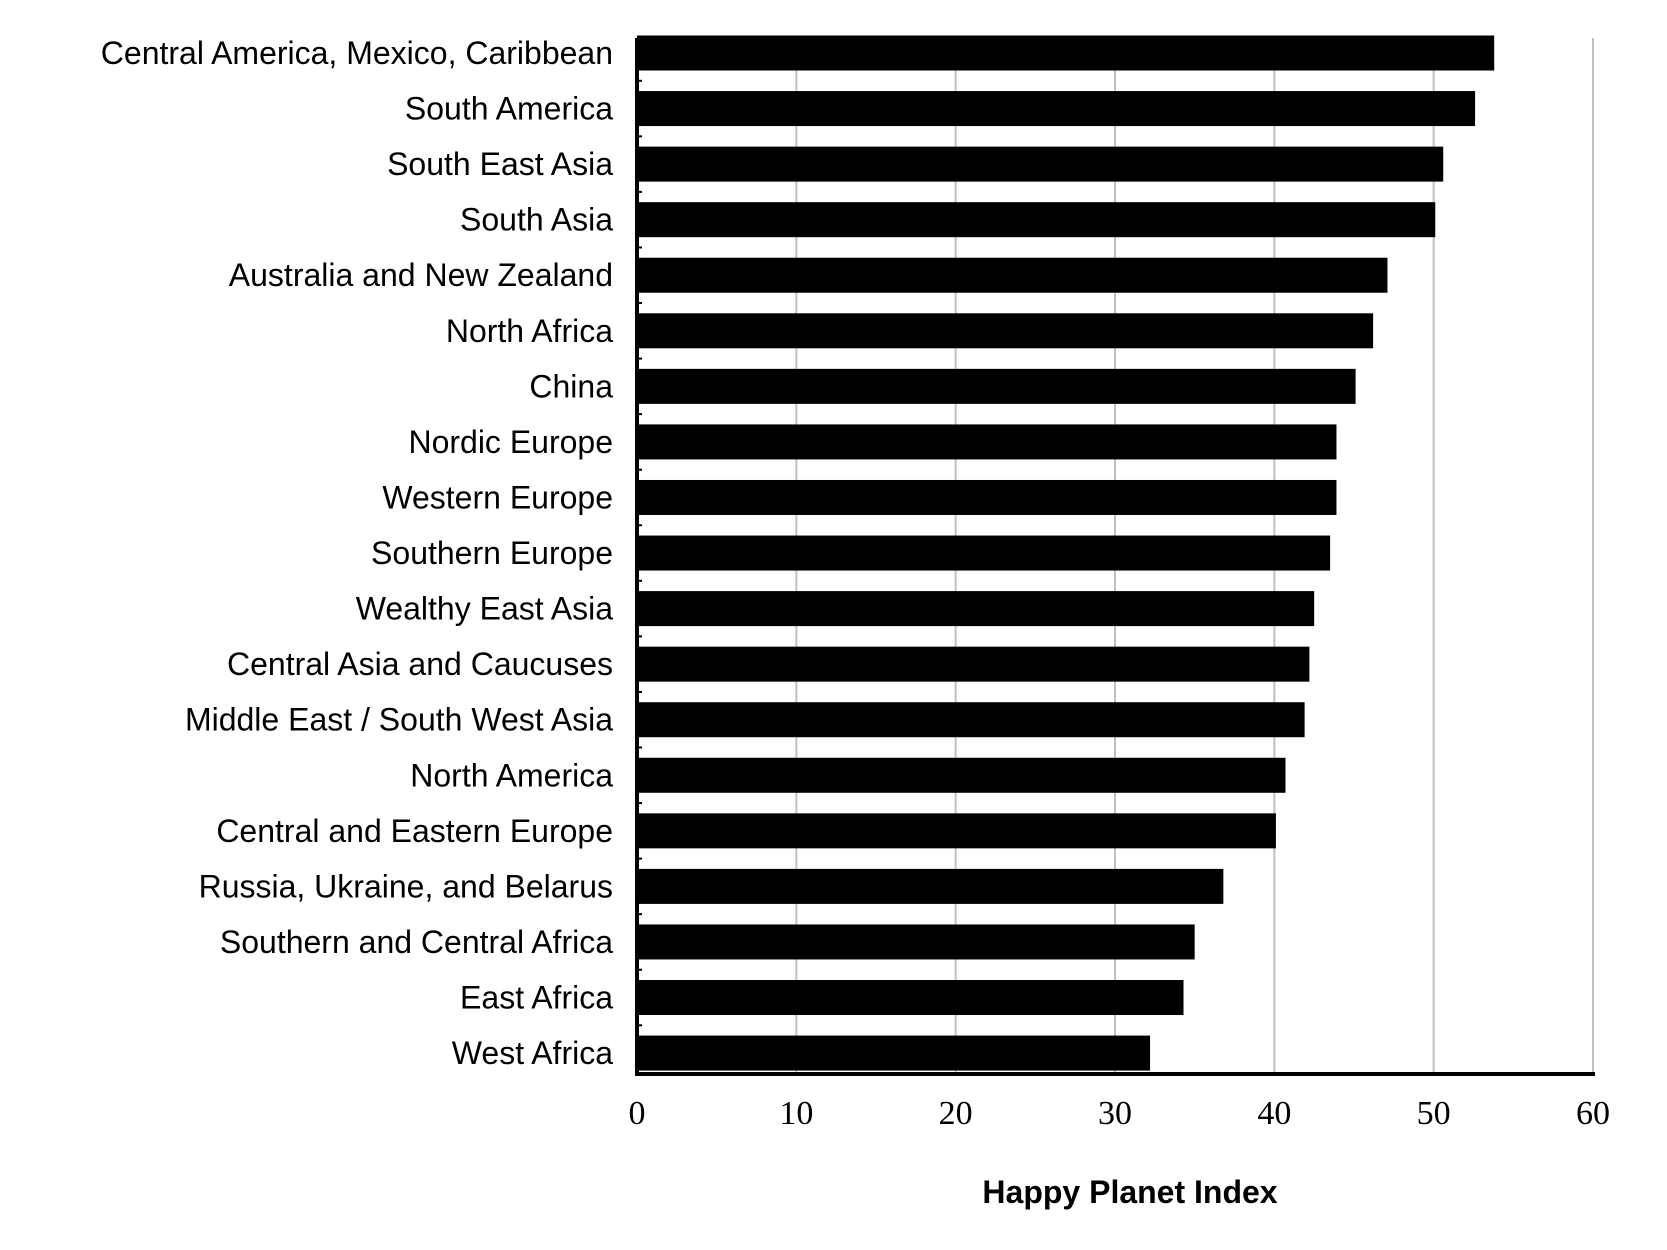  I want to click on category-label: China, so click(571, 386).